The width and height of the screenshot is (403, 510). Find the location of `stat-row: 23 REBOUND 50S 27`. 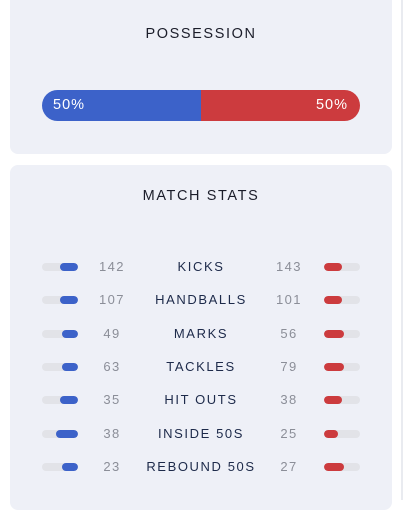

stat-row: 23 REBOUND 50S 27 is located at coordinates (201, 467).